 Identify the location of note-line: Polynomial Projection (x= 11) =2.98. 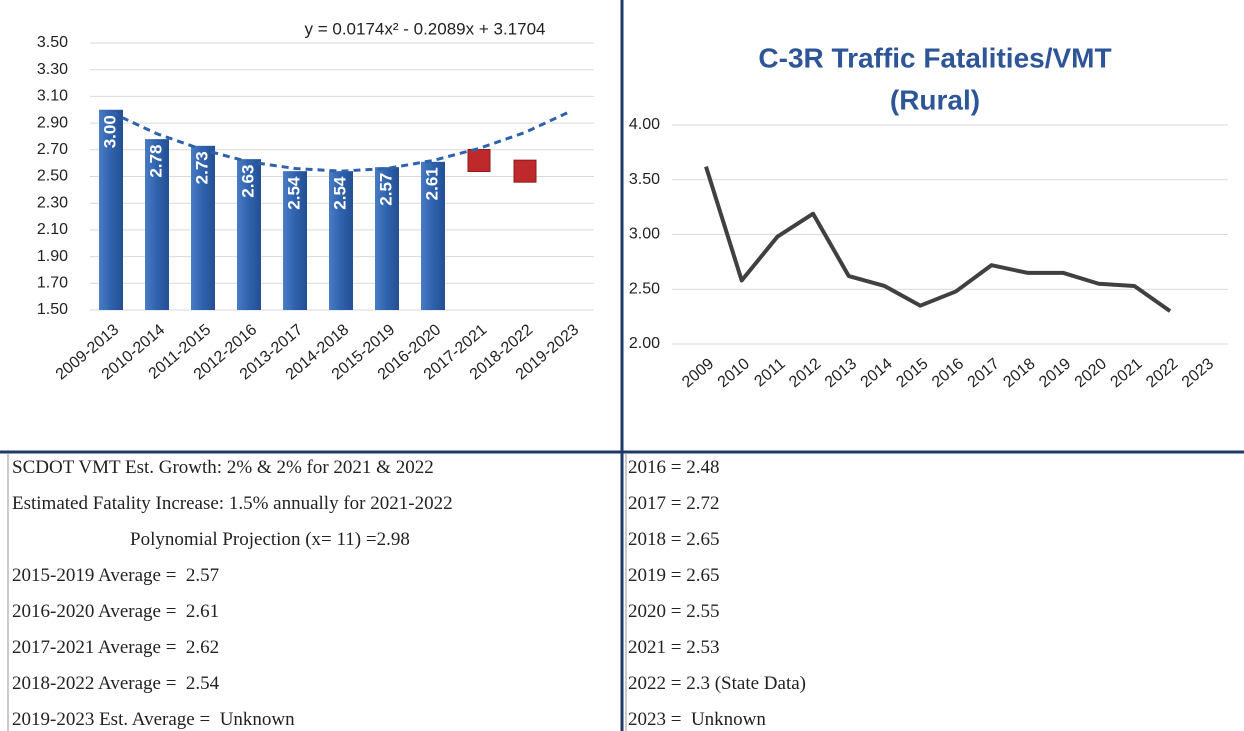
(270, 539).